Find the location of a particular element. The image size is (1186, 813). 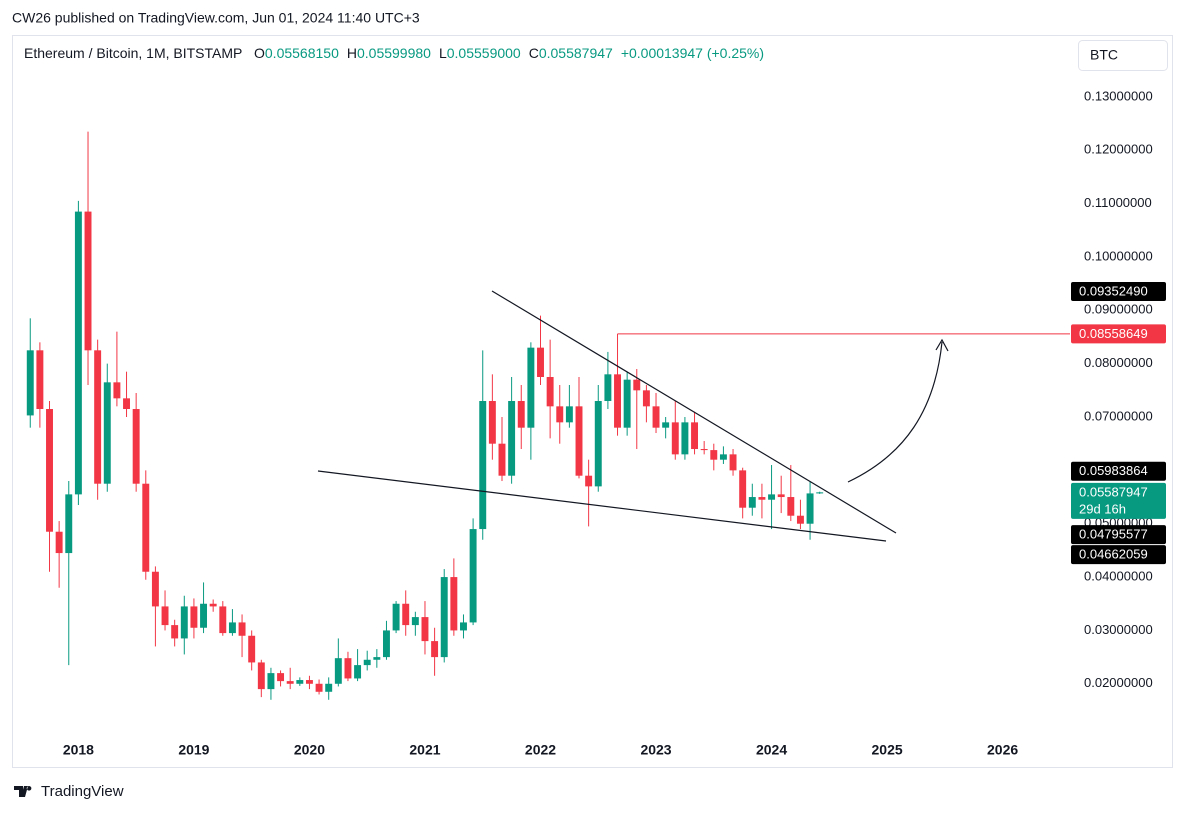

y-tick-label: 0.08000000 is located at coordinates (1118, 362).